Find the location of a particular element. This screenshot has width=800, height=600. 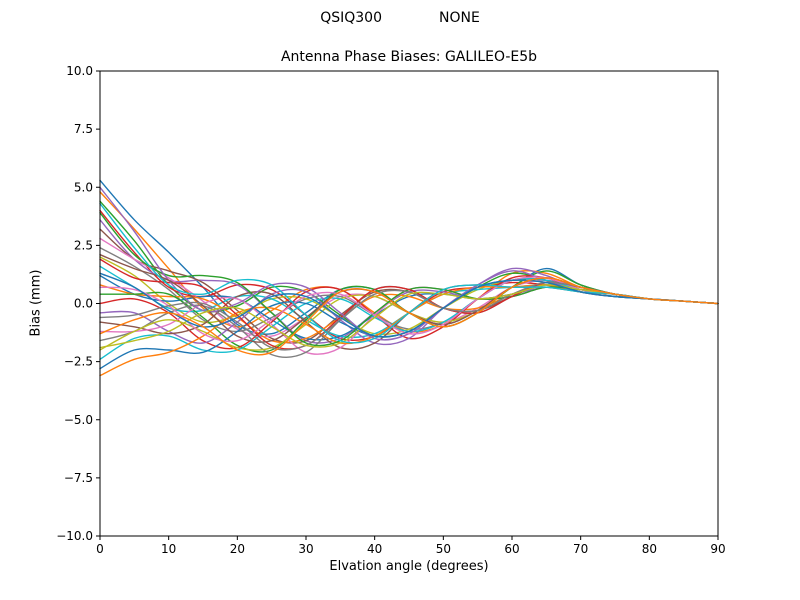

x-tick-label: 40 is located at coordinates (374, 549).